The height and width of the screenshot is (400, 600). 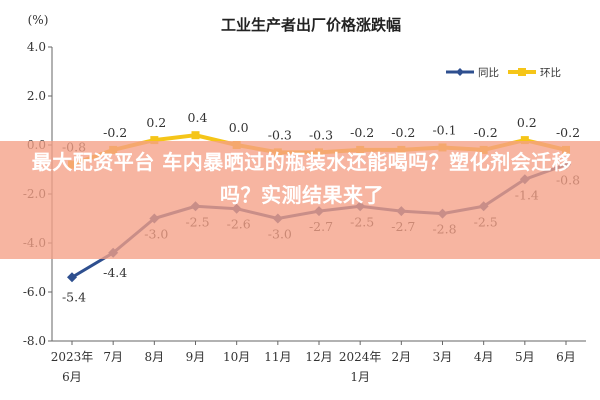 What do you see at coordinates (443, 357) in the screenshot?
I see `x-tick-label: 3月` at bounding box center [443, 357].